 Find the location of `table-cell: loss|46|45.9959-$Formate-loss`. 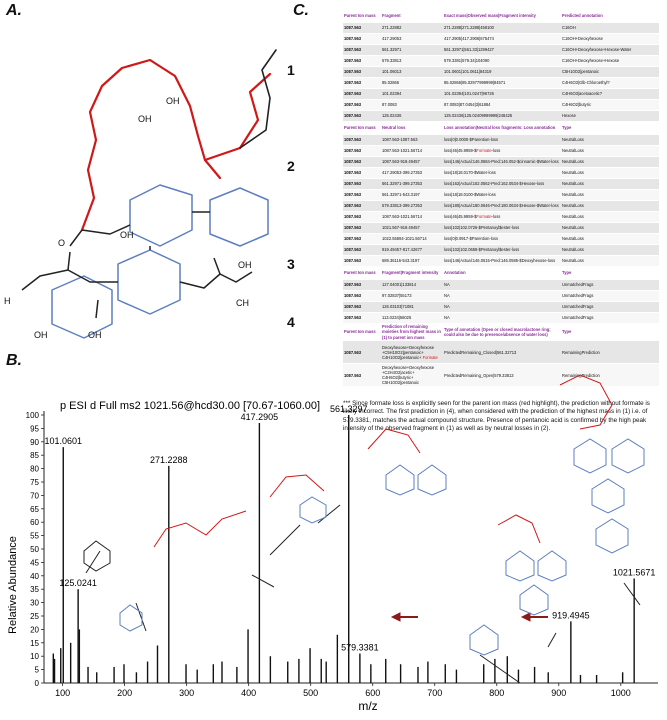

table-cell: loss|46|45.9959-$Formate-loss is located at coordinates (502, 151).